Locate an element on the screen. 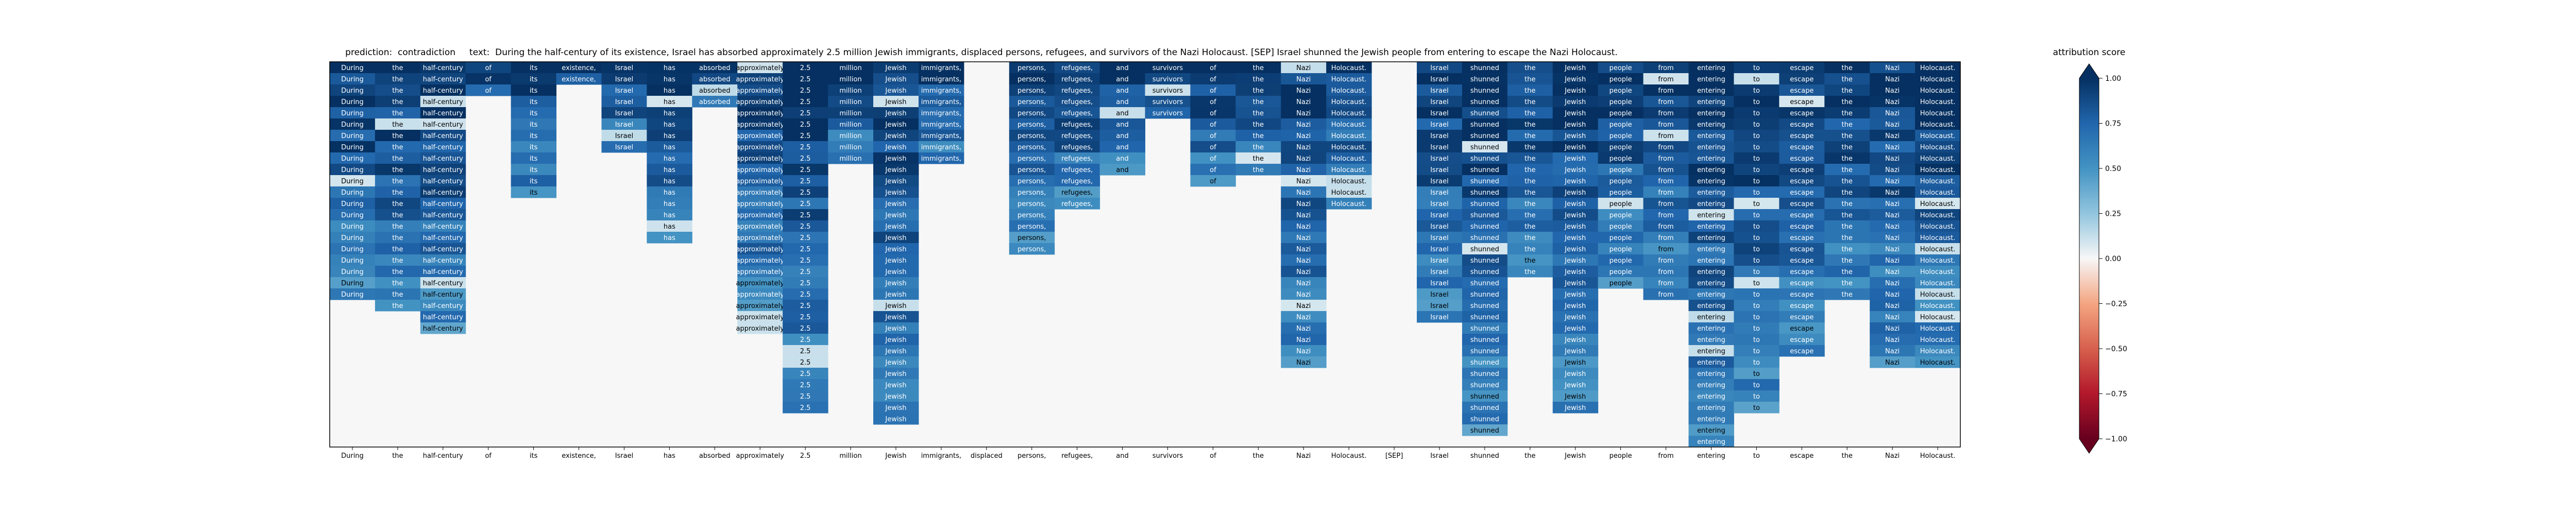 This screenshot has height=515, width=2576. heatmap-cell-label: its is located at coordinates (534, 170).